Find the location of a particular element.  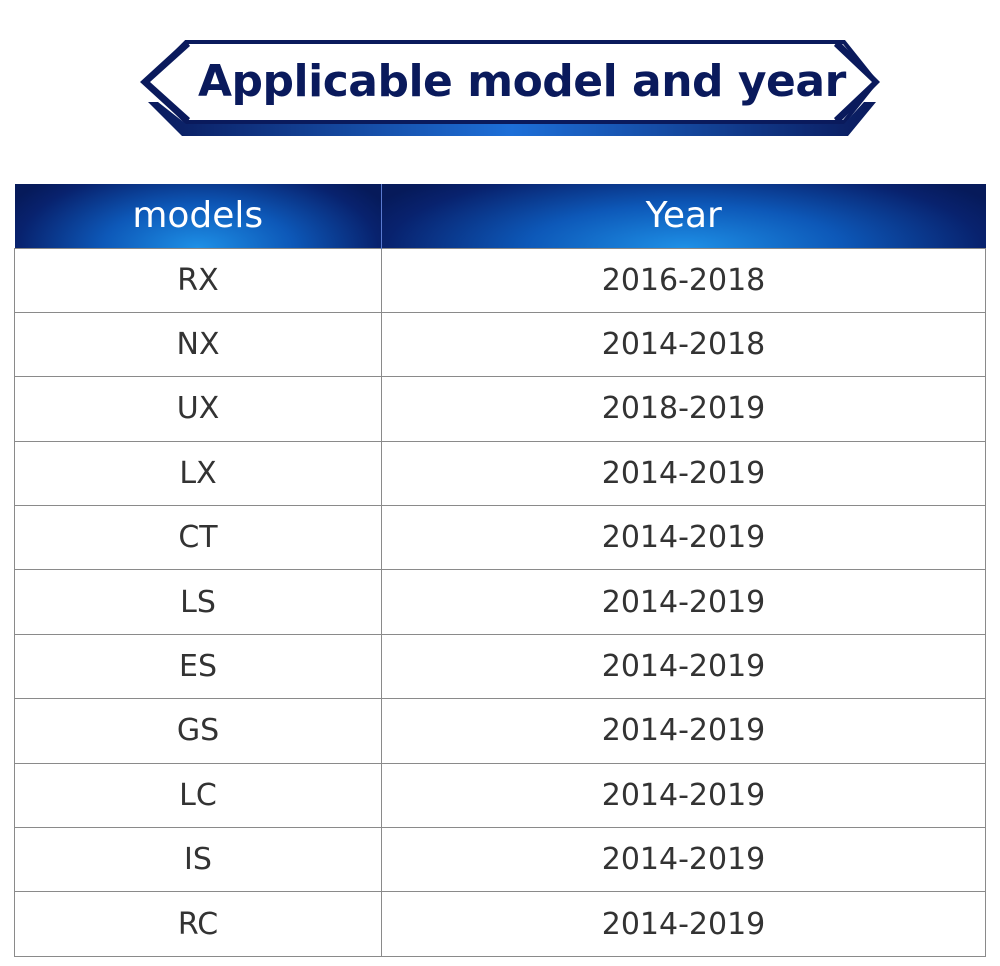

model-cell: IS is located at coordinates (198, 860).